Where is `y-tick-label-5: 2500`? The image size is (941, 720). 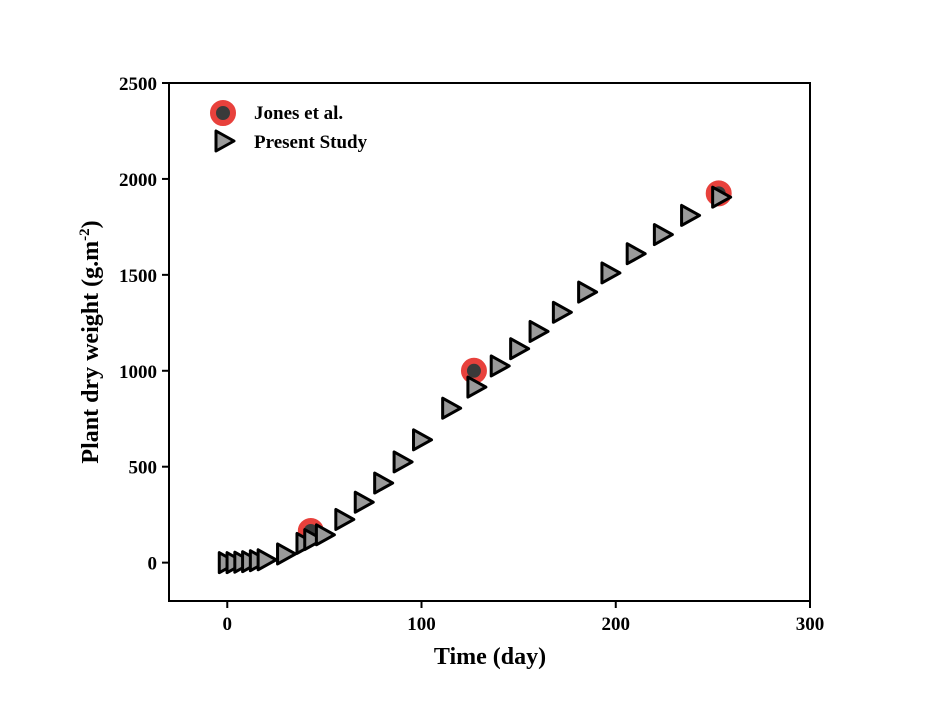 y-tick-label-5: 2500 is located at coordinates (138, 84).